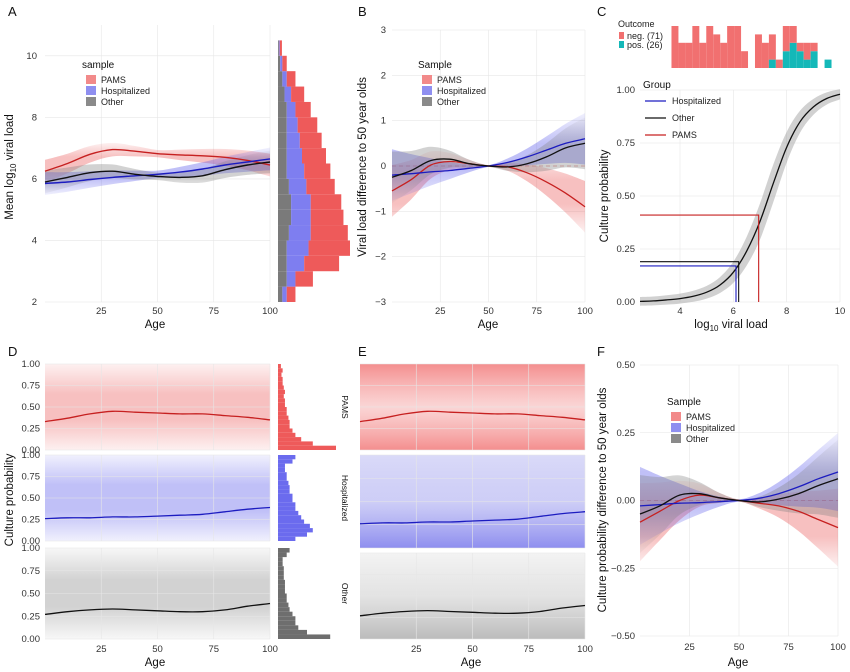 This screenshot has width=850, height=672. I want to click on d-ytick: 0.75, so click(31, 386).